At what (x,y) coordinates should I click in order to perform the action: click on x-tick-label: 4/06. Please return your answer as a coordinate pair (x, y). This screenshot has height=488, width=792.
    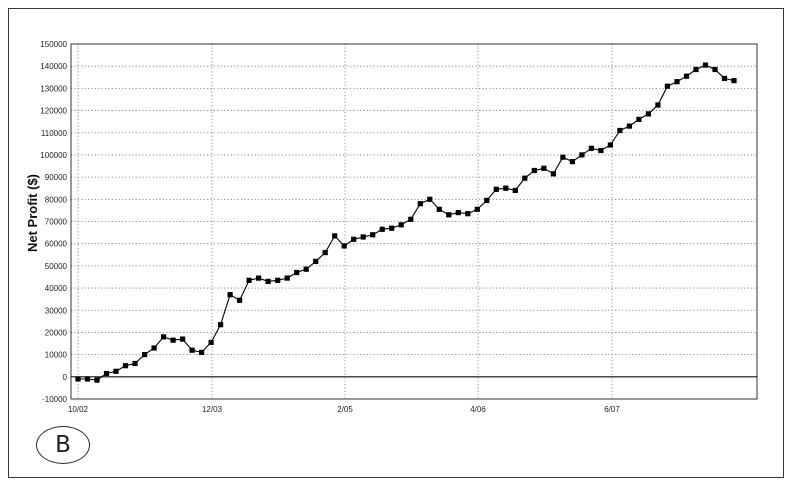
    Looking at the image, I should click on (478, 409).